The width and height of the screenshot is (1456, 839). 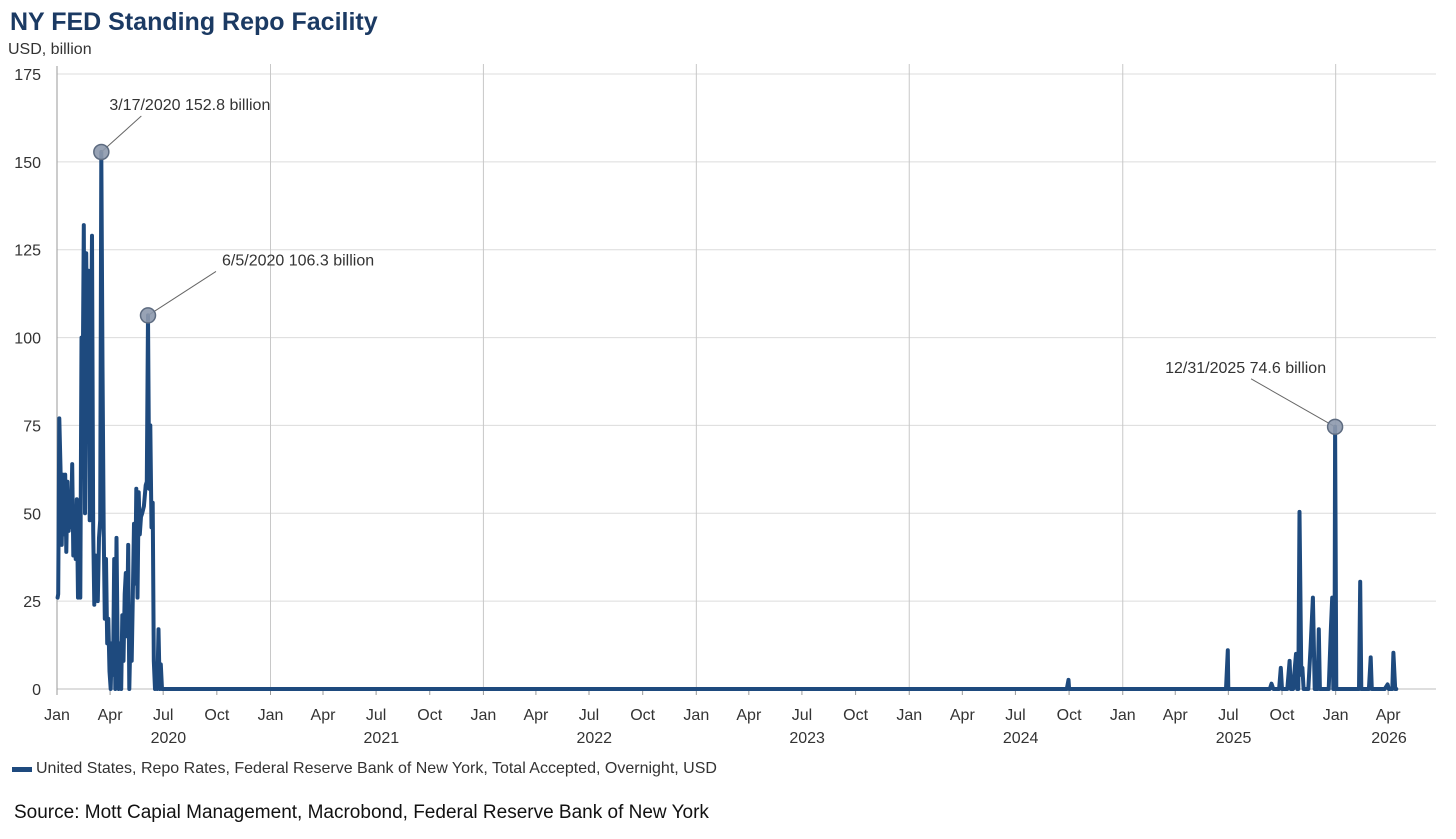 I want to click on y-unit-label: USD, billion, so click(x=50, y=49).